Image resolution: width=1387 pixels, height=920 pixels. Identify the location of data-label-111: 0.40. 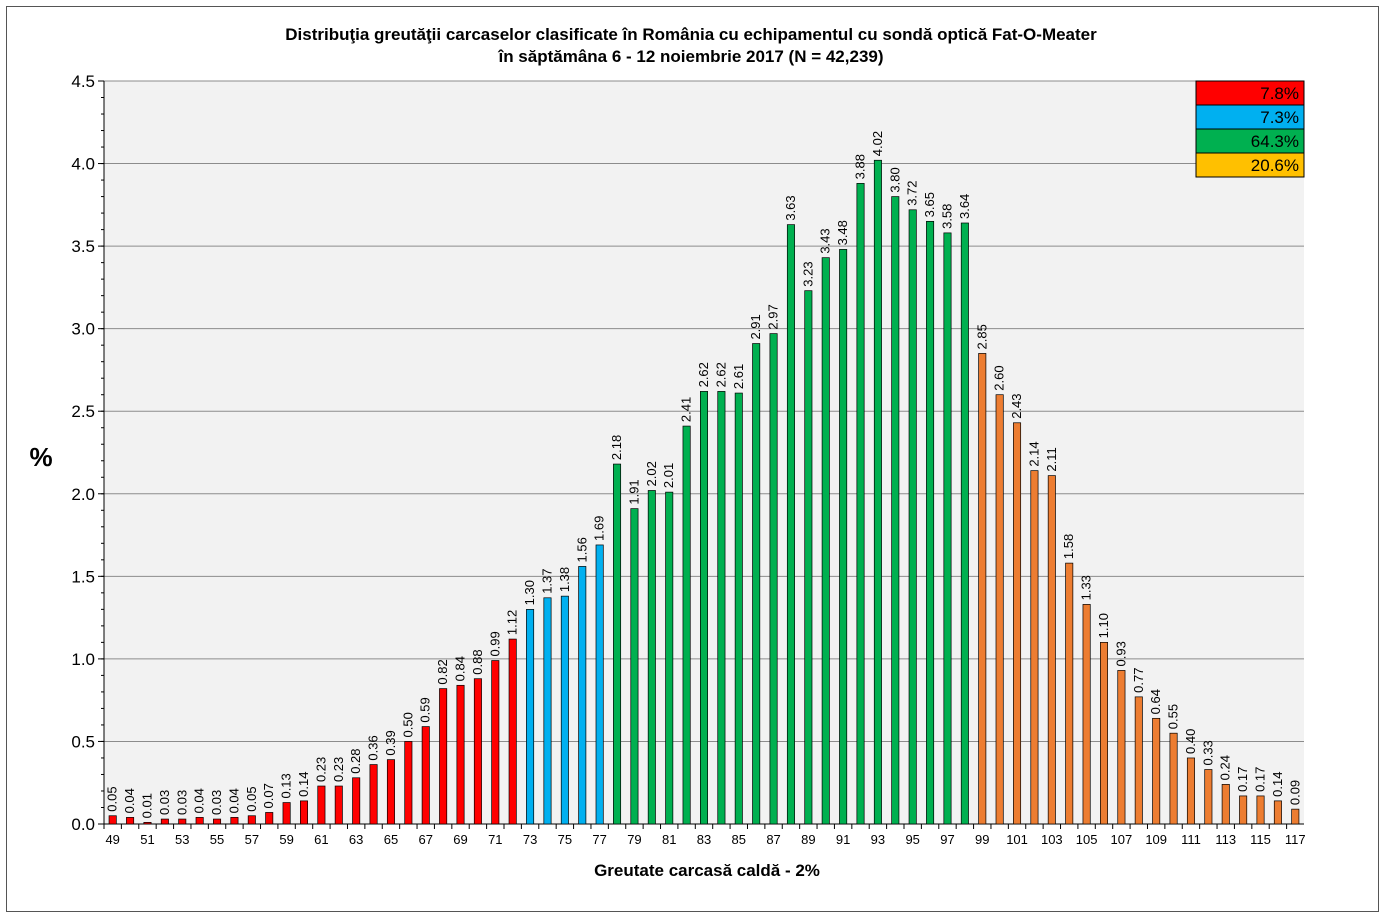
(1190, 741).